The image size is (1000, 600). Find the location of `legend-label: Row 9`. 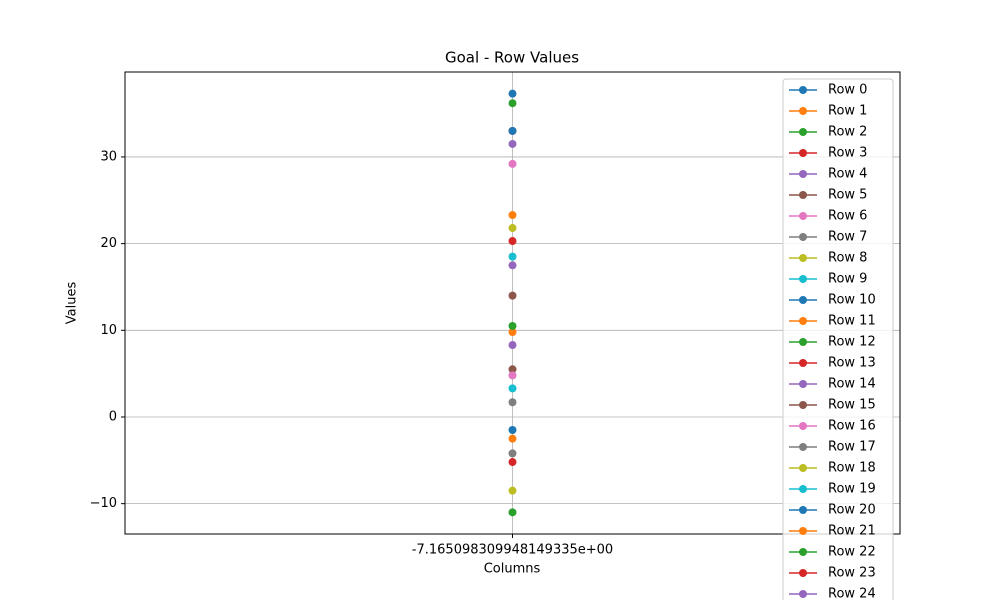

legend-label: Row 9 is located at coordinates (847, 279).